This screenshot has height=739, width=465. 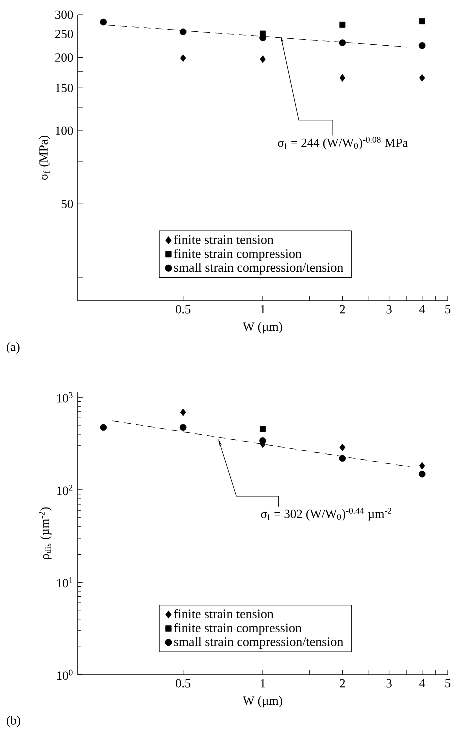 I want to click on text: (b), so click(x=13, y=722).